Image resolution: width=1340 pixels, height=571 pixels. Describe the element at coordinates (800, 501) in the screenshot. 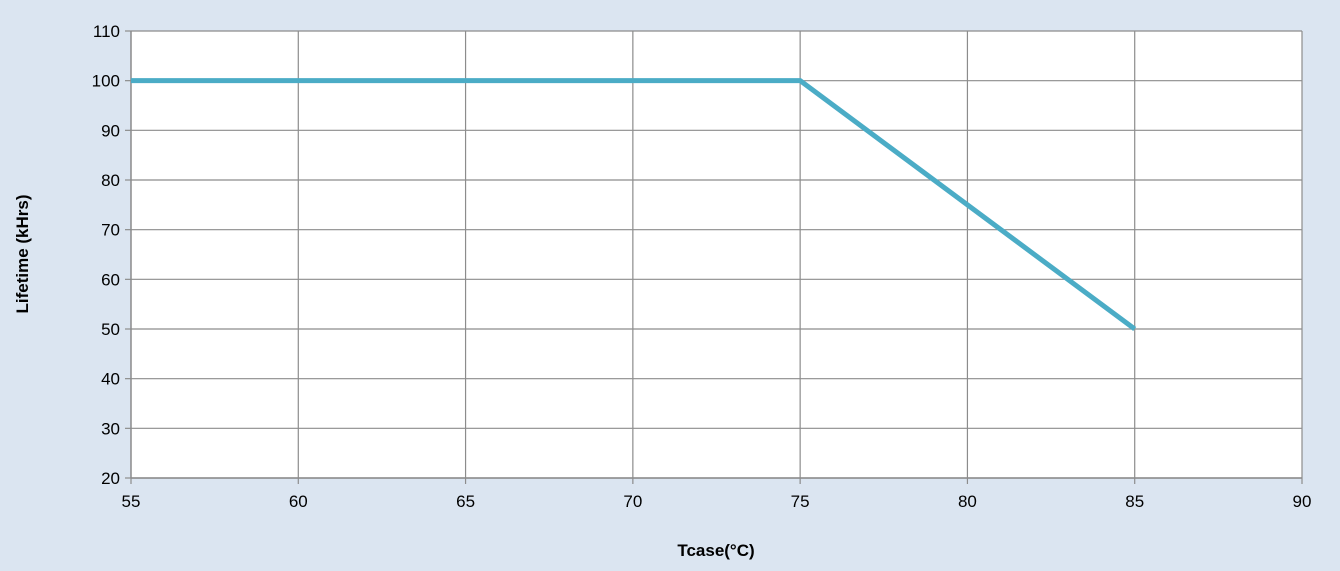

I see `x-tick-label: 75` at that location.